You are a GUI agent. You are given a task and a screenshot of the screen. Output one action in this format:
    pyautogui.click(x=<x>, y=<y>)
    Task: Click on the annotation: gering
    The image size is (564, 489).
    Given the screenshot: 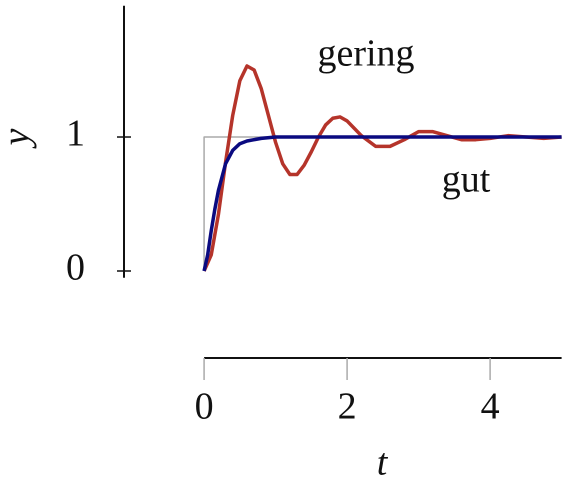 What is the action you would take?
    pyautogui.click(x=365, y=54)
    